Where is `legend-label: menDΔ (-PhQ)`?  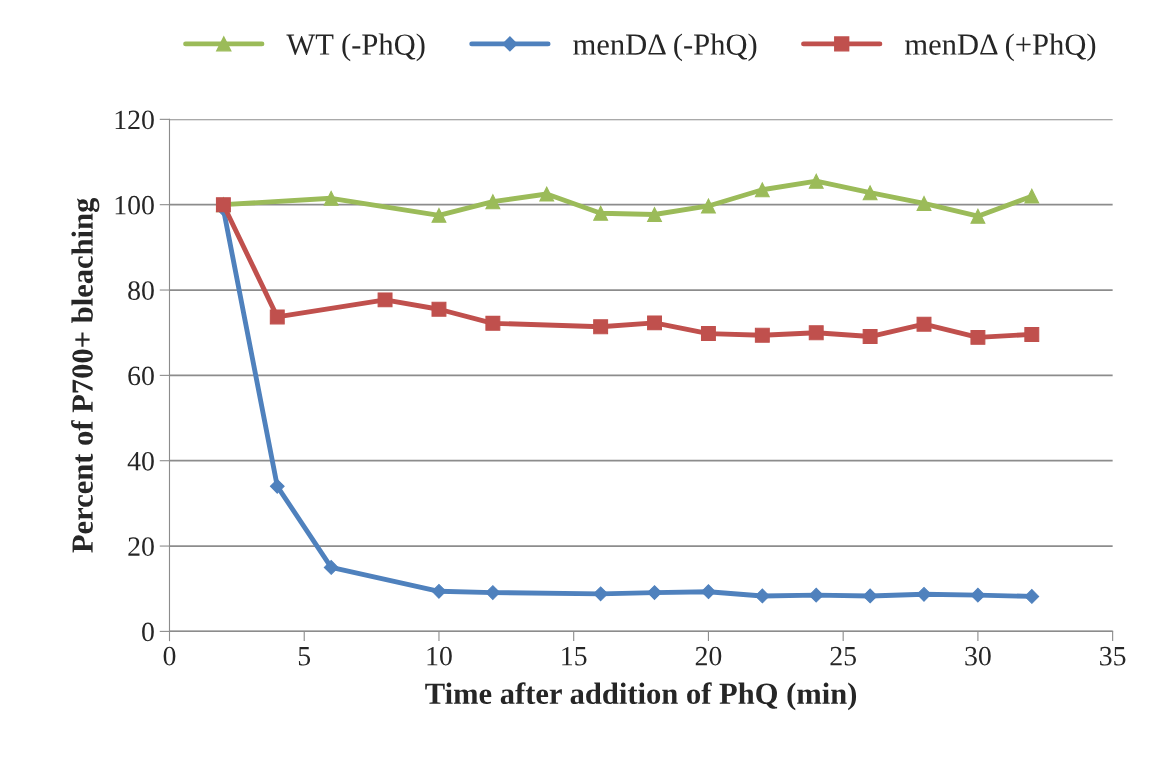
legend-label: menDΔ (-PhQ) is located at coordinates (665, 47).